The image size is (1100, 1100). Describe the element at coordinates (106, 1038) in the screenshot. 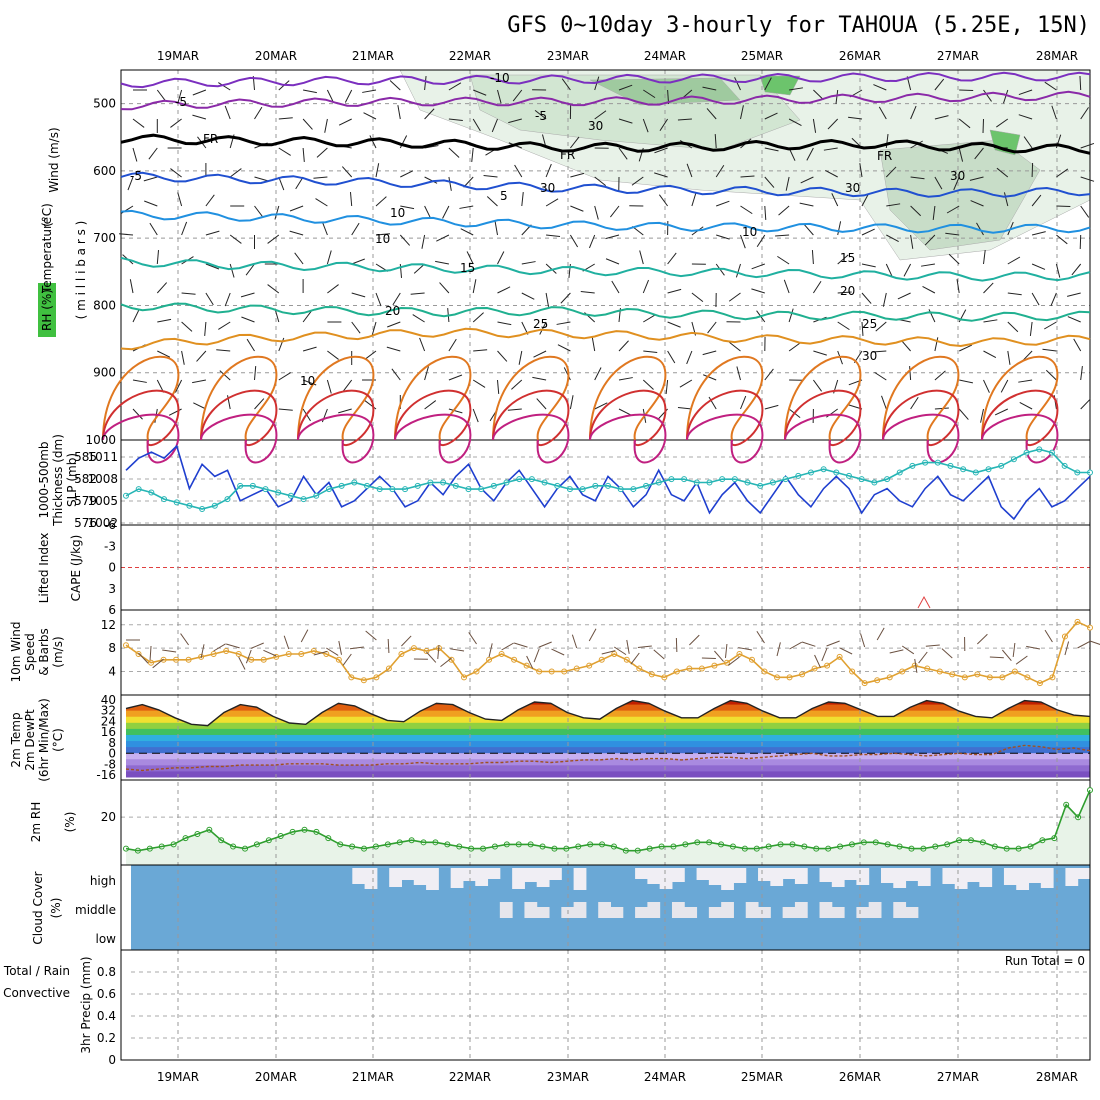

I see `precip-tick-label: 0.2` at that location.